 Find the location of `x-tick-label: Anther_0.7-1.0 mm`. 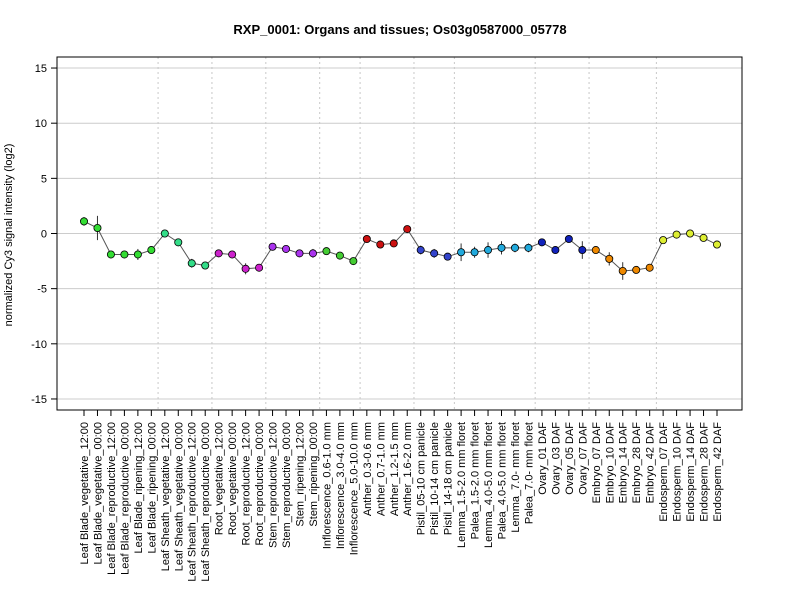

x-tick-label: Anther_0.7-1.0 mm is located at coordinates (381, 469).